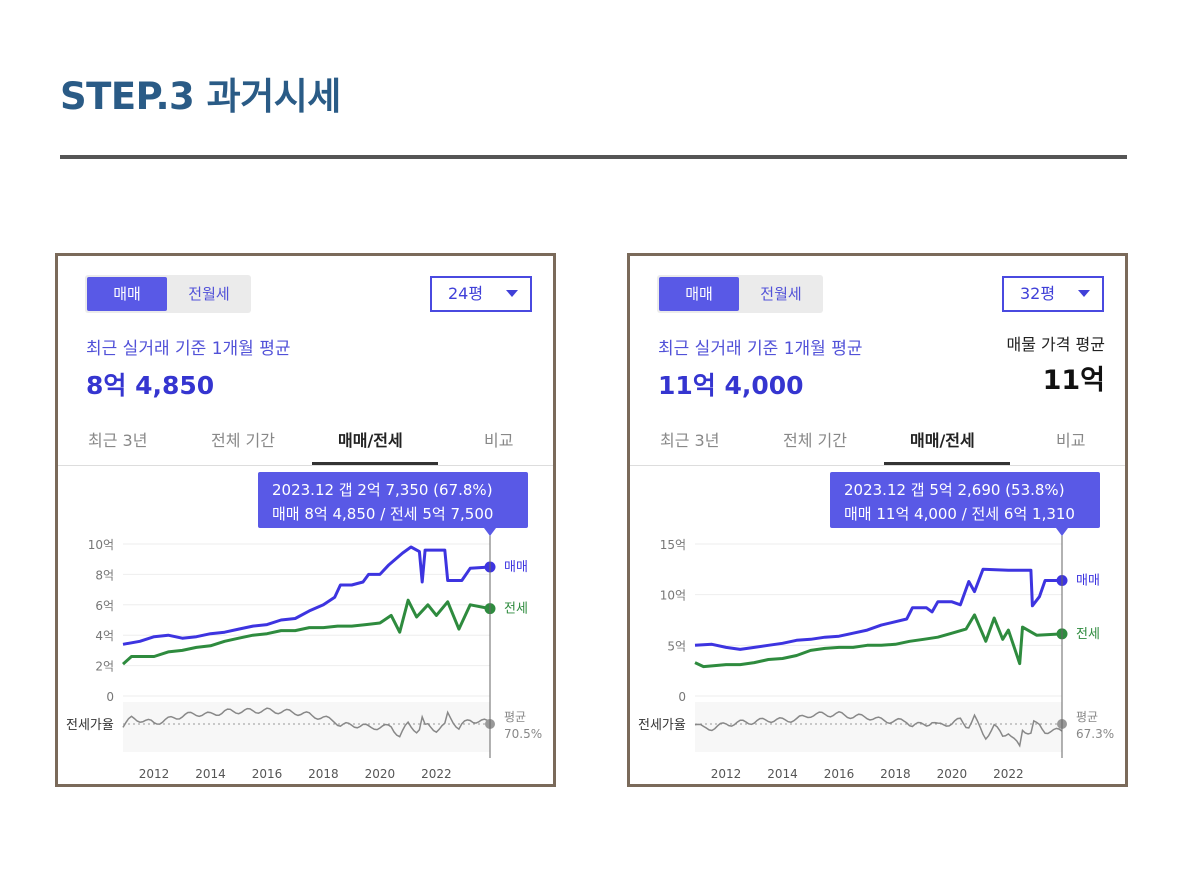 This screenshot has height=885, width=1191. What do you see at coordinates (382, 490) in the screenshot?
I see `tooltip-line-1: 2023.12 갭 2억 7,350 (67.8%)` at bounding box center [382, 490].